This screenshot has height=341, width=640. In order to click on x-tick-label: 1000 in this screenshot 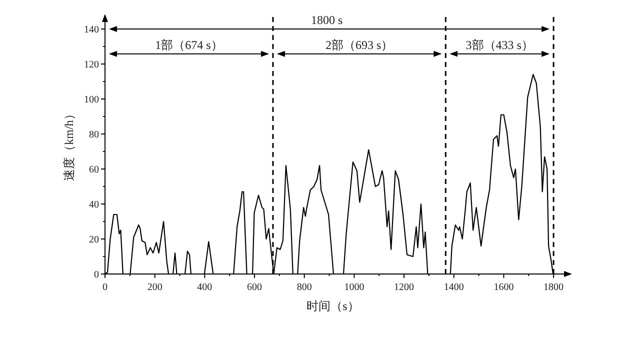, I will do `click(354, 287)`.